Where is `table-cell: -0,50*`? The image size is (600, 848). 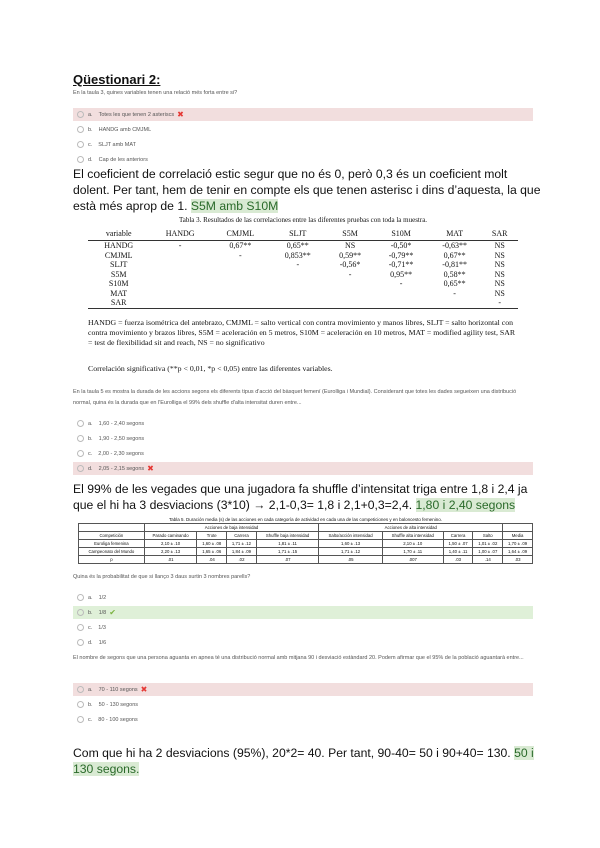
table-cell: -0,50* is located at coordinates (401, 245).